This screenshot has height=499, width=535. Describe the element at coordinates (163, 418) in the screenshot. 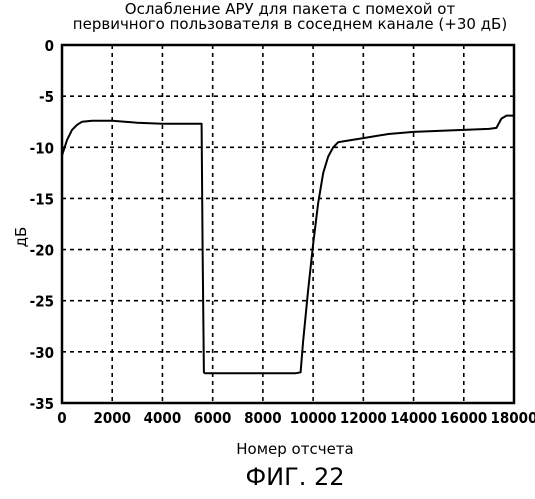

I see `x-tick-label: 4000` at that location.